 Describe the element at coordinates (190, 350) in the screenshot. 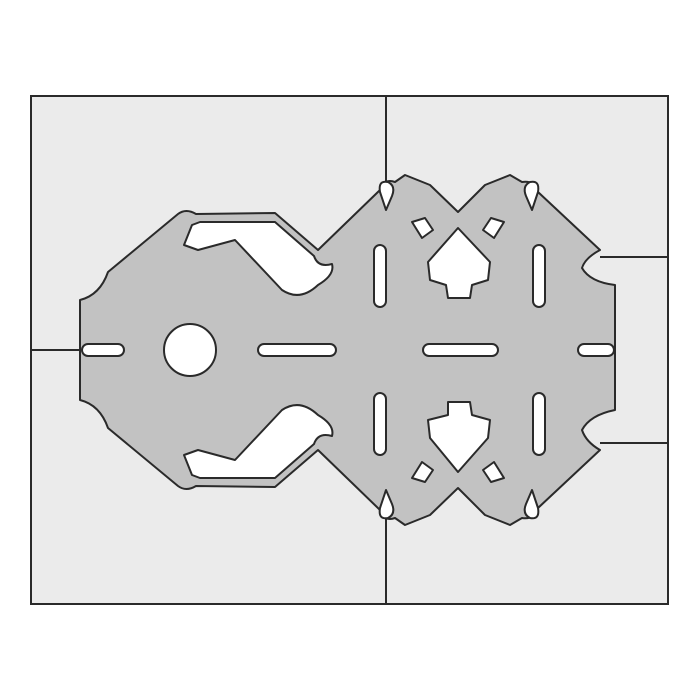

I see `round-hole` at that location.